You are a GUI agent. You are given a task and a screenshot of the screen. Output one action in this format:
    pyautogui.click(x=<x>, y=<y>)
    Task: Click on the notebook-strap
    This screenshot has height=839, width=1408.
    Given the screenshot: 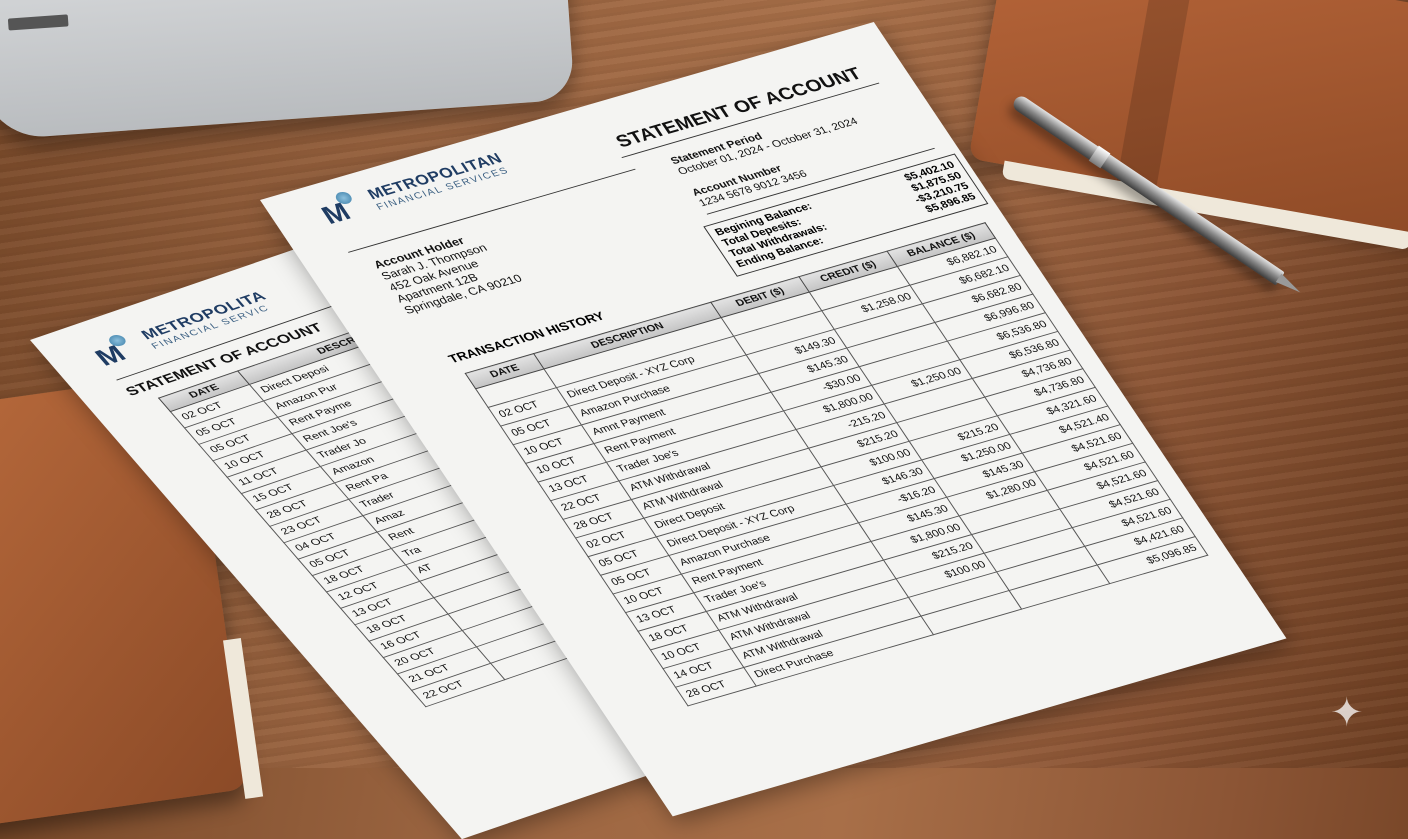 What is the action you would take?
    pyautogui.click(x=1156, y=96)
    